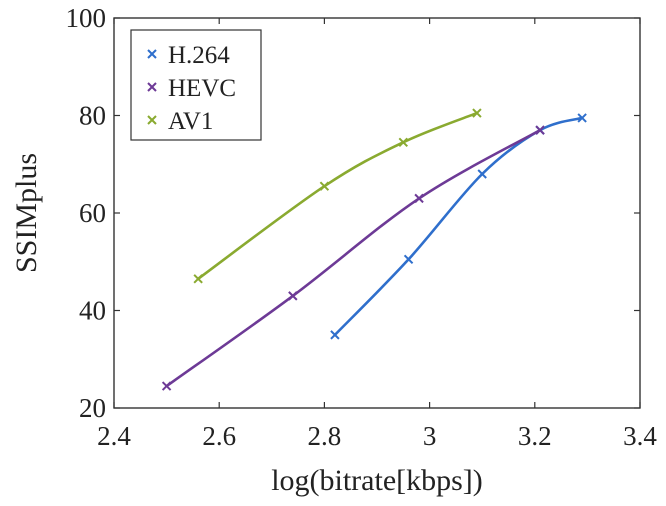 The height and width of the screenshot is (506, 666). What do you see at coordinates (152, 120) in the screenshot?
I see `legend-marker-av1` at bounding box center [152, 120].